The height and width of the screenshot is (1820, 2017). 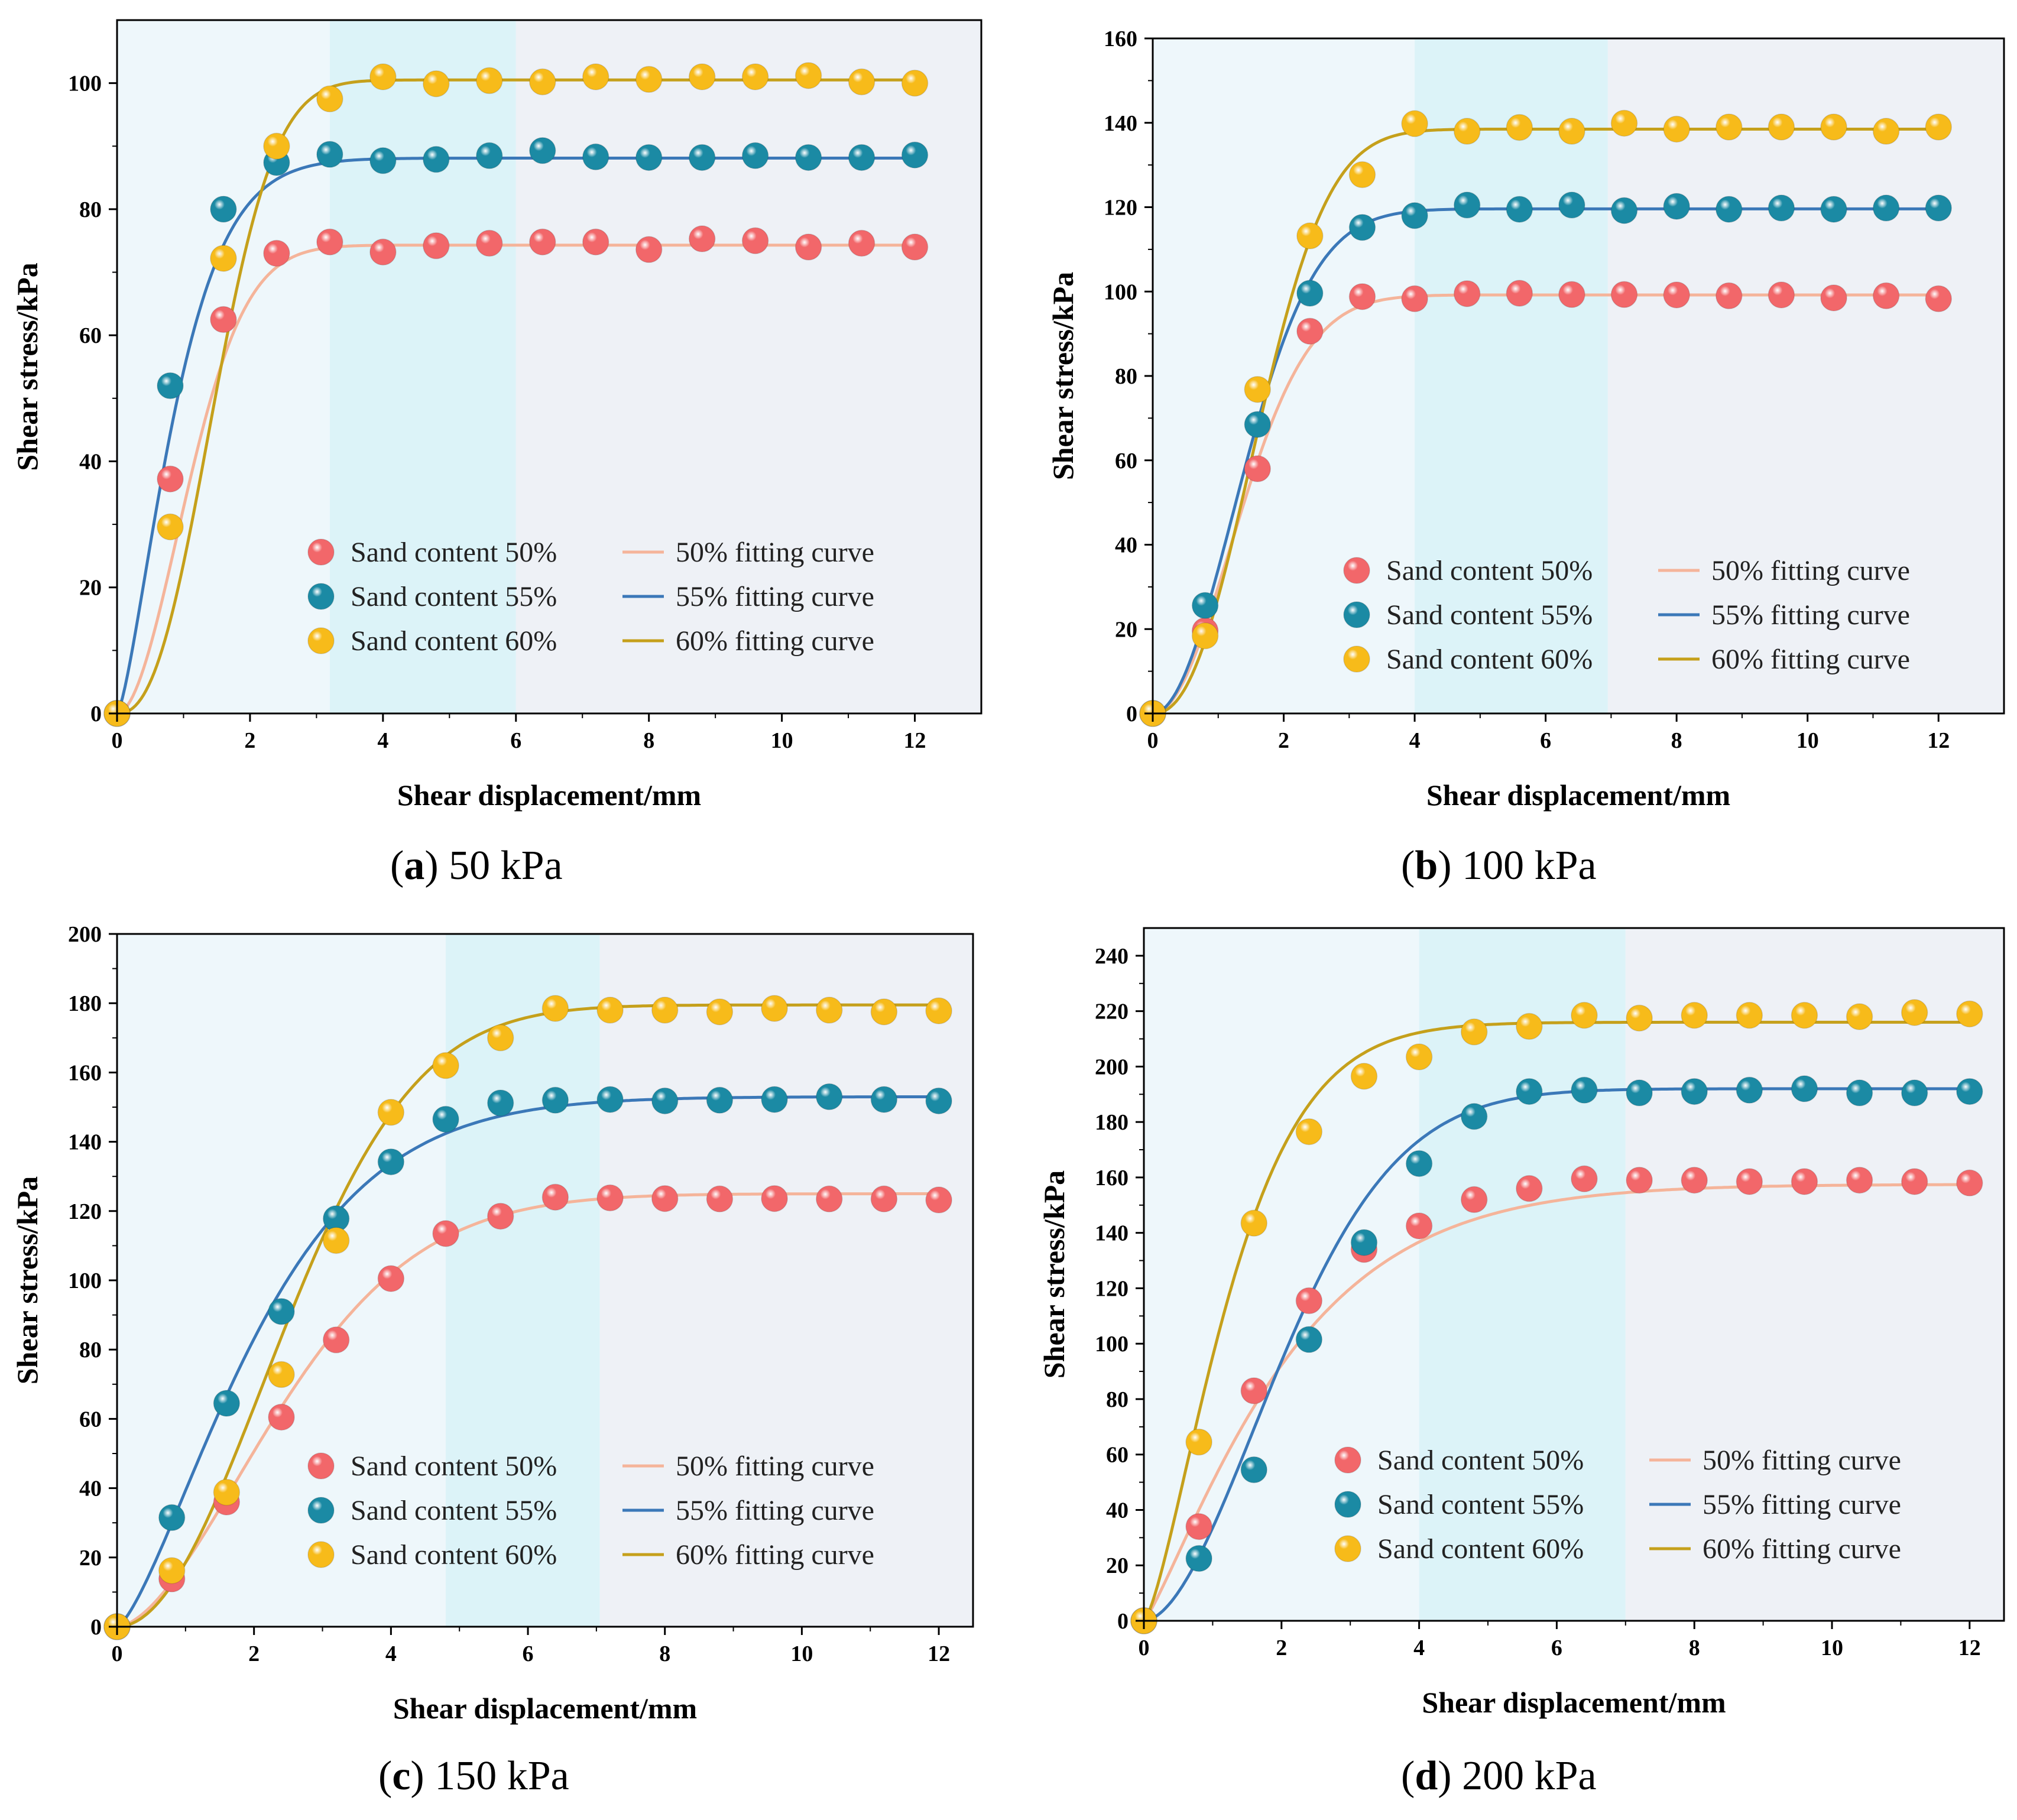 What do you see at coordinates (1408, 1776) in the screenshot?
I see `caption-paren: (` at bounding box center [1408, 1776].